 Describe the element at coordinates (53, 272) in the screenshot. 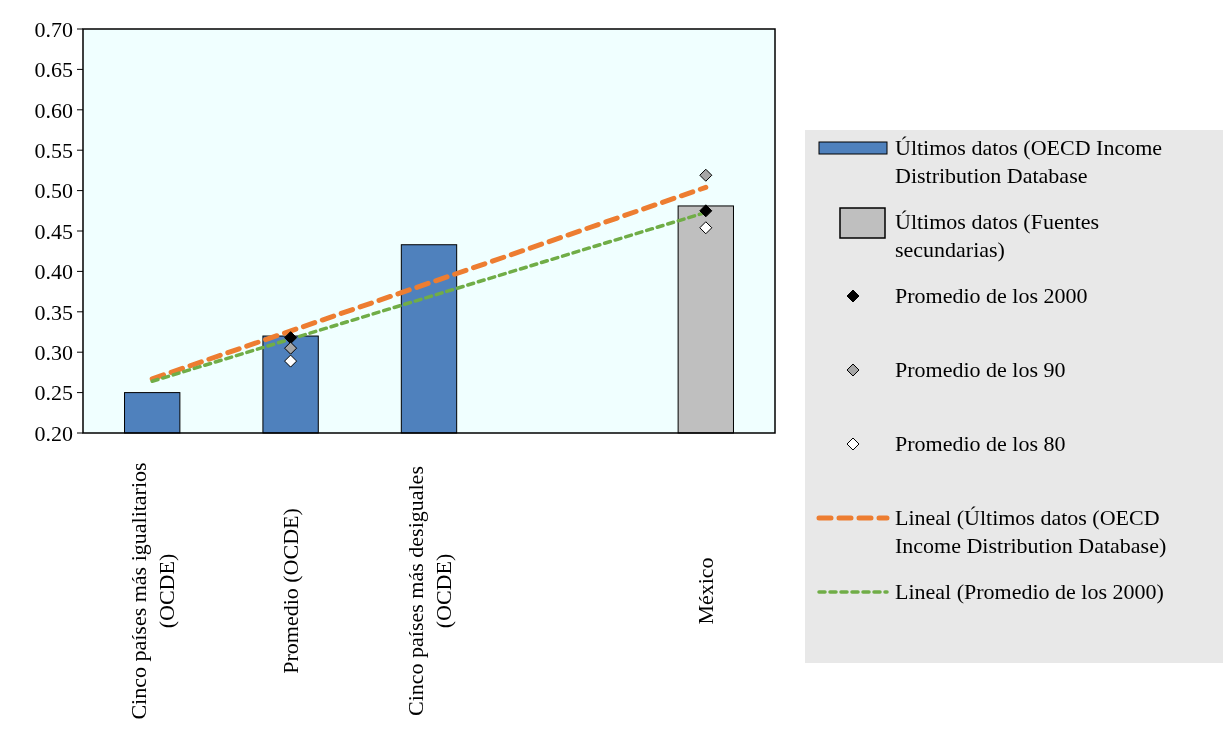

I see `y-tick-label: 0.40` at that location.